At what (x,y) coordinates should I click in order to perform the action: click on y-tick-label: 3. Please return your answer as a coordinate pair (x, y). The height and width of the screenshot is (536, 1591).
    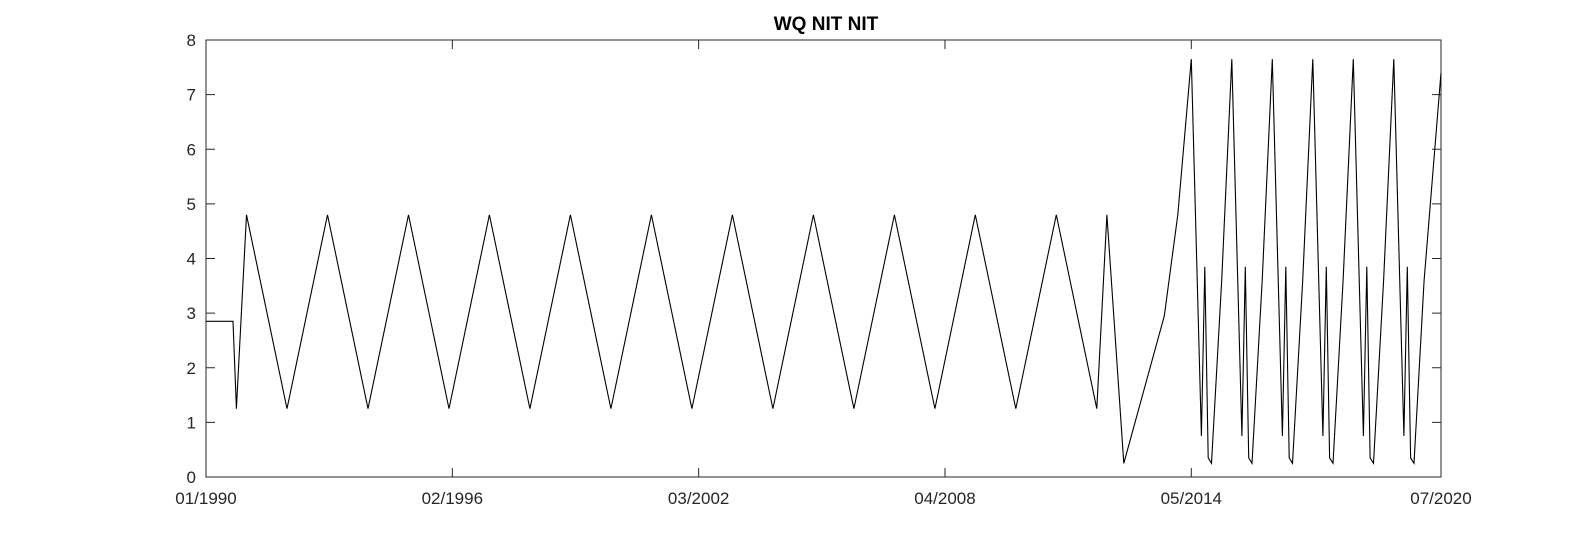
    Looking at the image, I should click on (191, 313).